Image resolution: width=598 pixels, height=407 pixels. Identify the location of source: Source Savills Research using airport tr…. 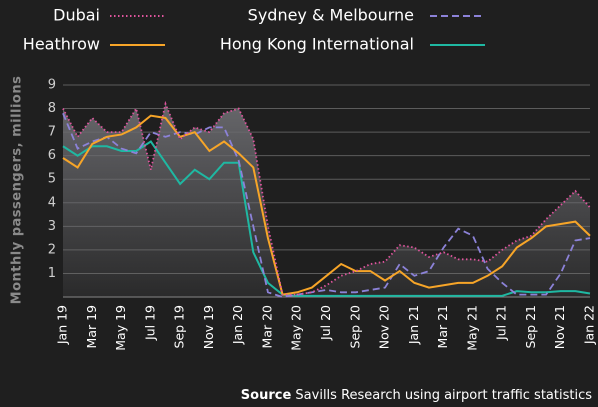
(416, 395).